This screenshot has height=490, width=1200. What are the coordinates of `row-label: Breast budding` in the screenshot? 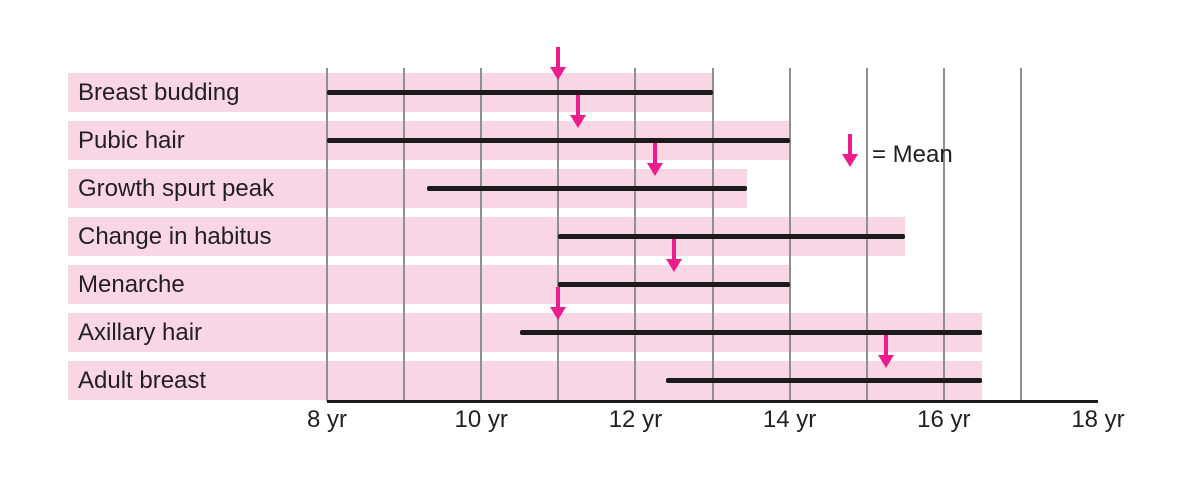 It's located at (159, 92).